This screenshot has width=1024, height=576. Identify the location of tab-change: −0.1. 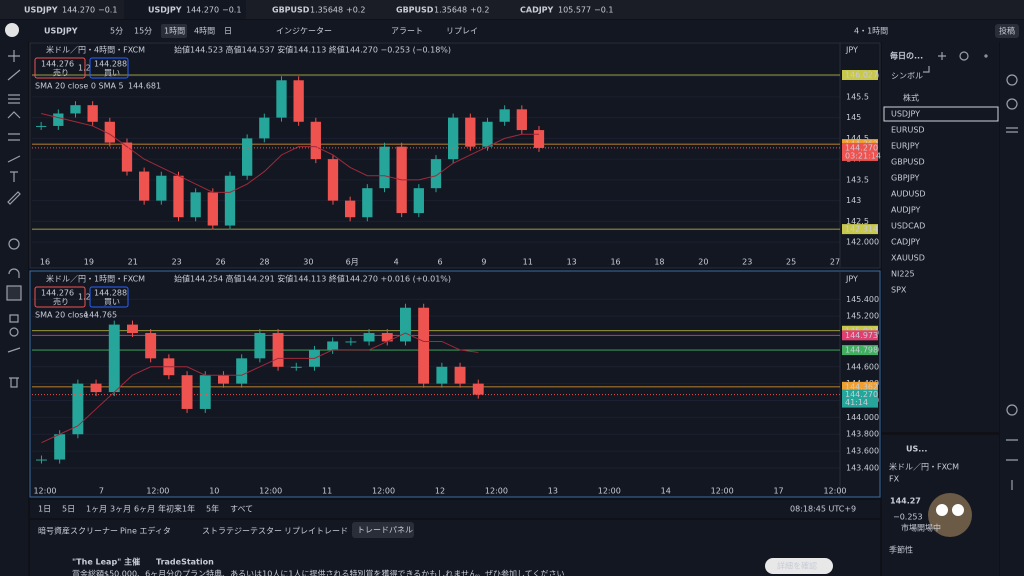
(231, 10).